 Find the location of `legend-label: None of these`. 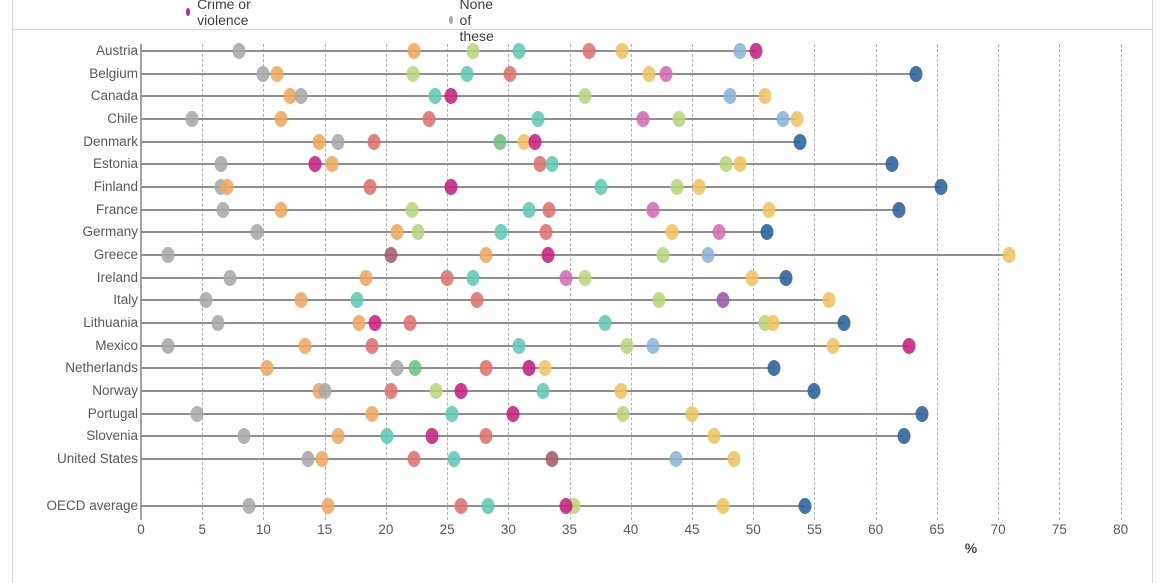

legend-label: None of these is located at coordinates (476, 22).